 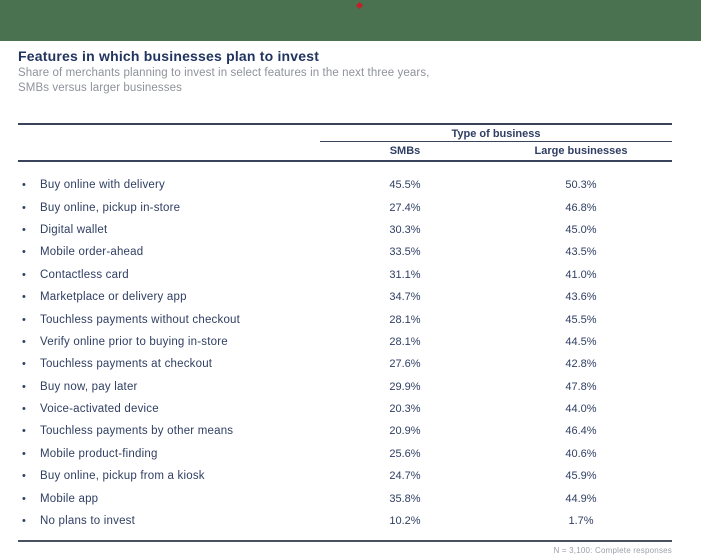 What do you see at coordinates (405, 498) in the screenshot?
I see `smbs-value: 35.8%` at bounding box center [405, 498].